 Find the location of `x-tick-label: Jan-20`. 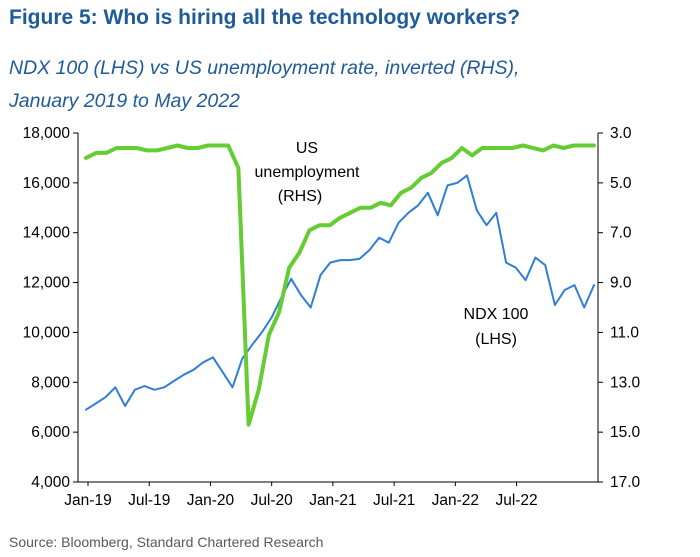

x-tick-label: Jan-20 is located at coordinates (211, 500).